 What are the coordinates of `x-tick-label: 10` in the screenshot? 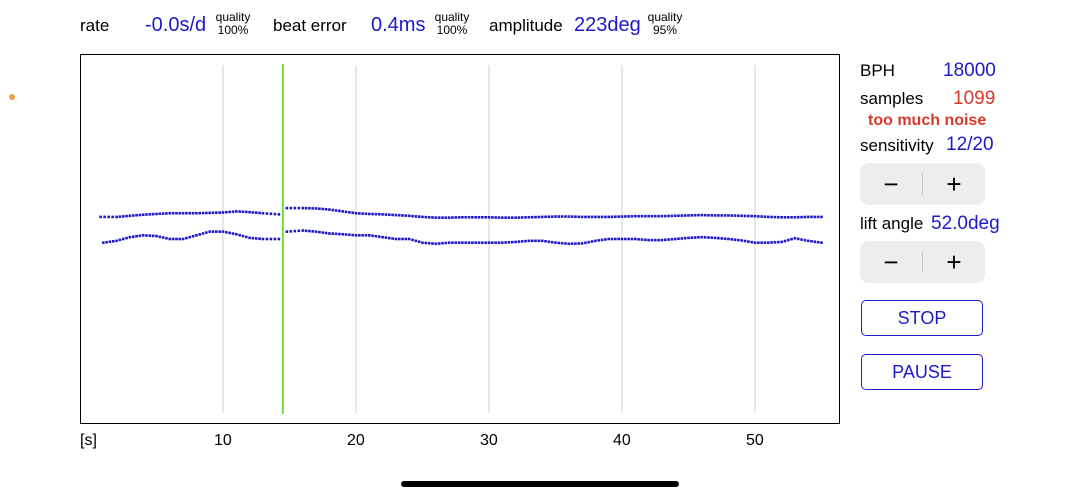 It's located at (223, 440).